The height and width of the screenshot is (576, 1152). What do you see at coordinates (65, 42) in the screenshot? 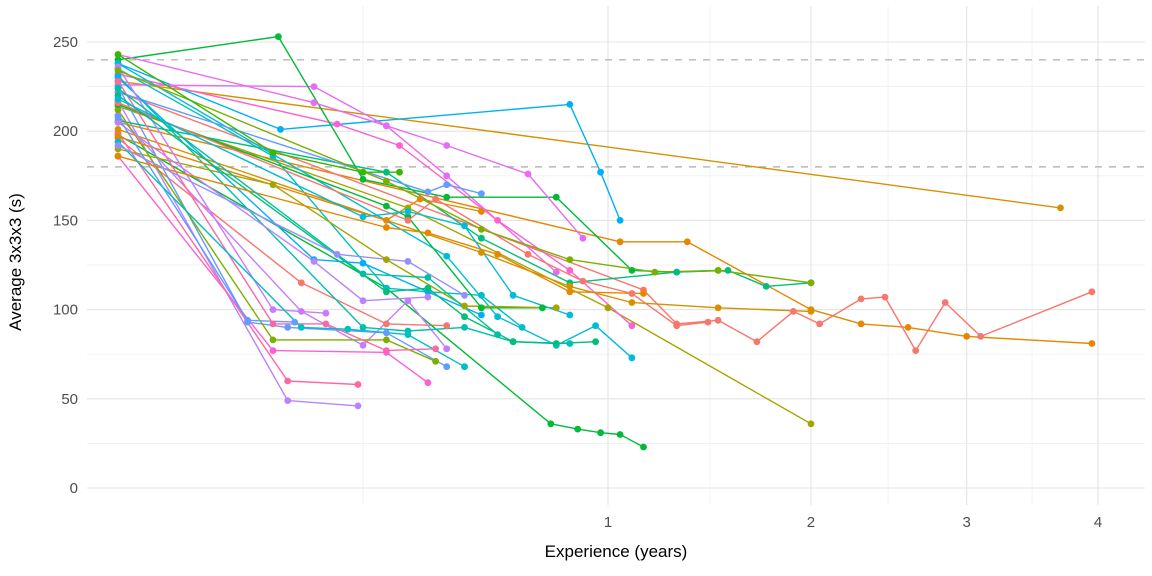
I see `y-tick-label: 250` at bounding box center [65, 42].